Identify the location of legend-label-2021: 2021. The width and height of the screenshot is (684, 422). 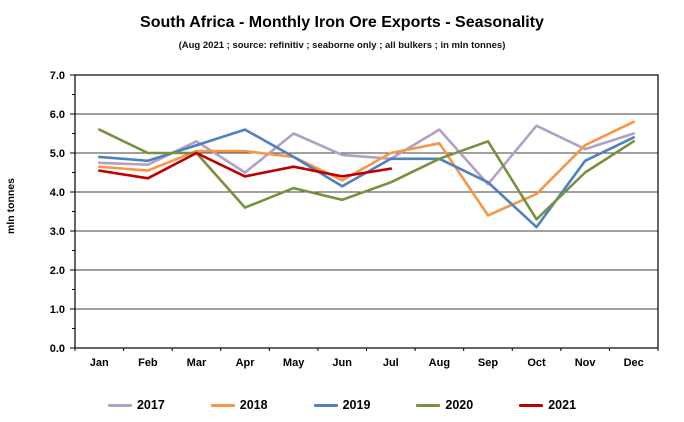
(562, 405).